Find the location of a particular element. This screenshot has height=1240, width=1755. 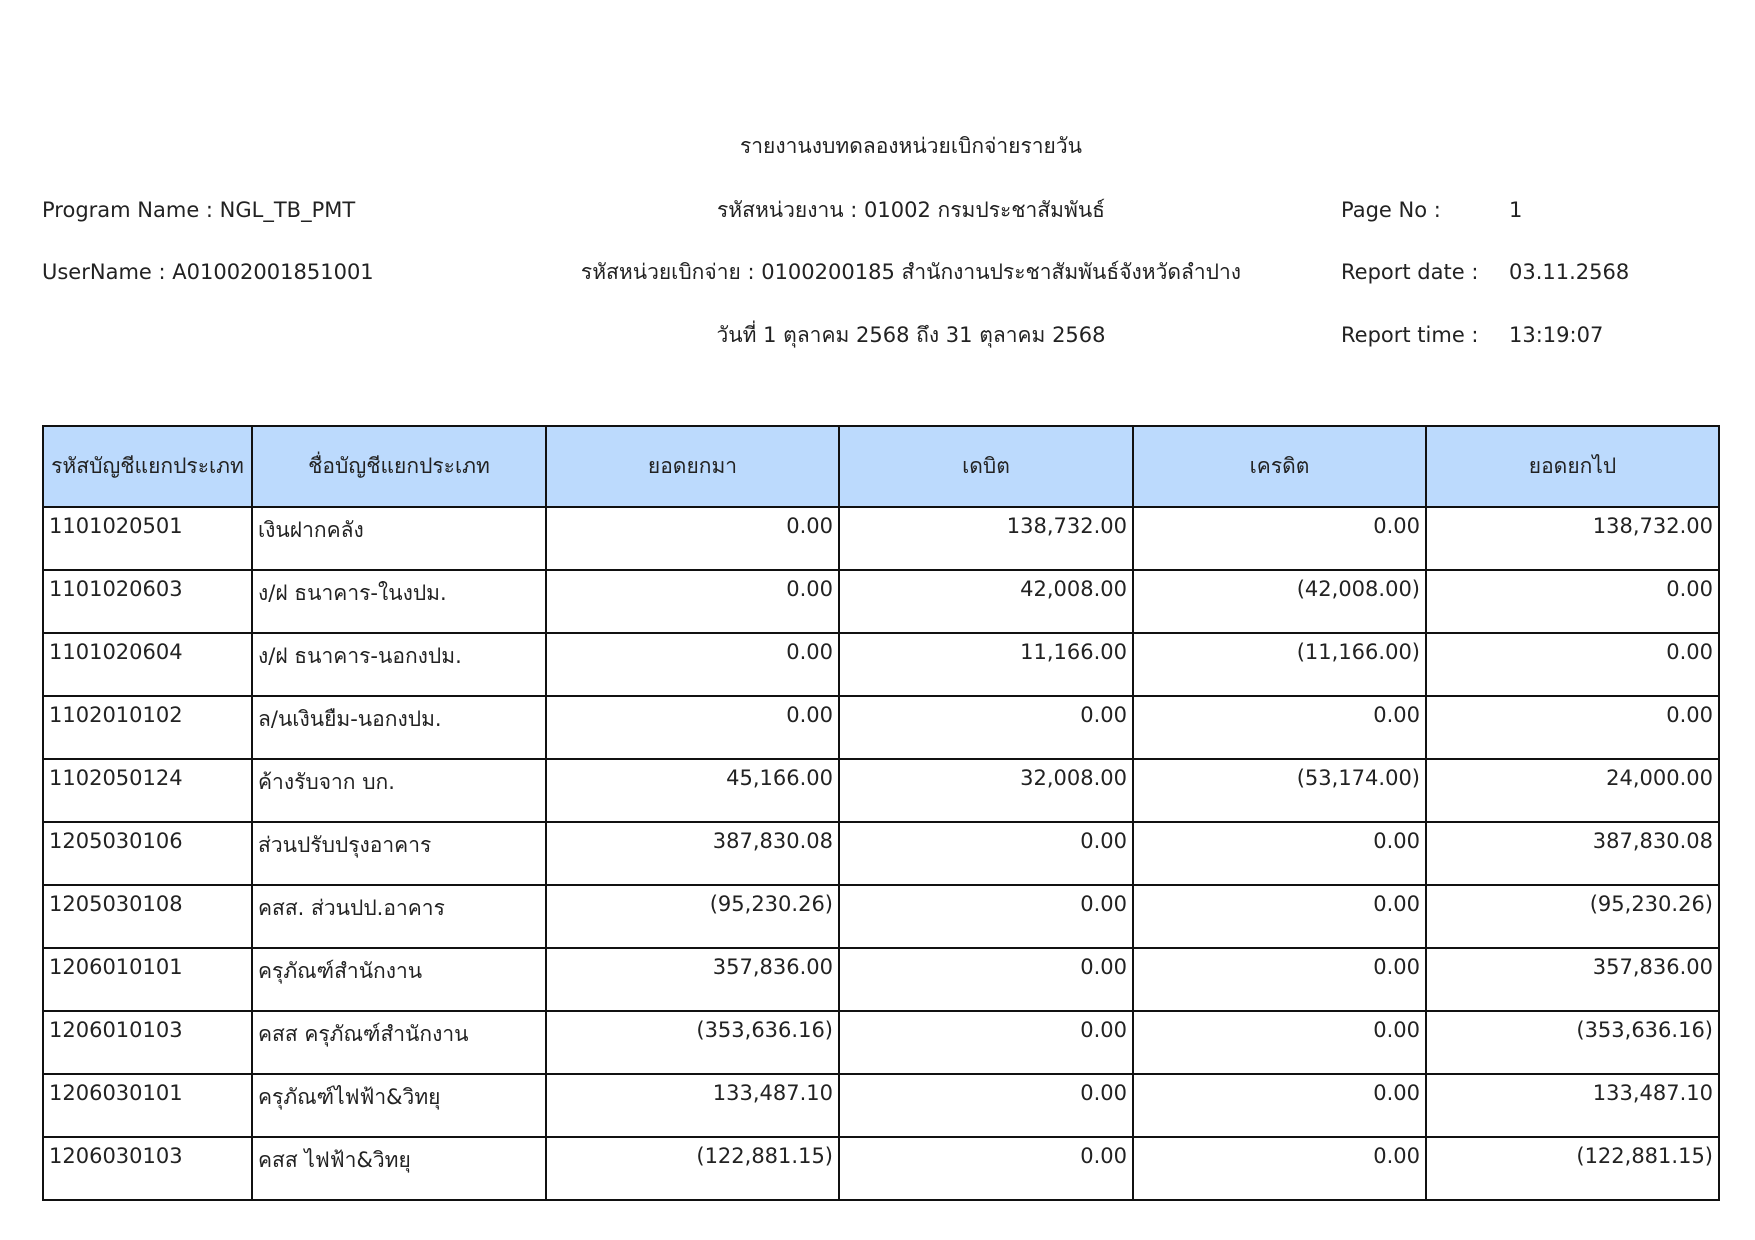

amount-cell: (53,174.00) is located at coordinates (1279, 790).